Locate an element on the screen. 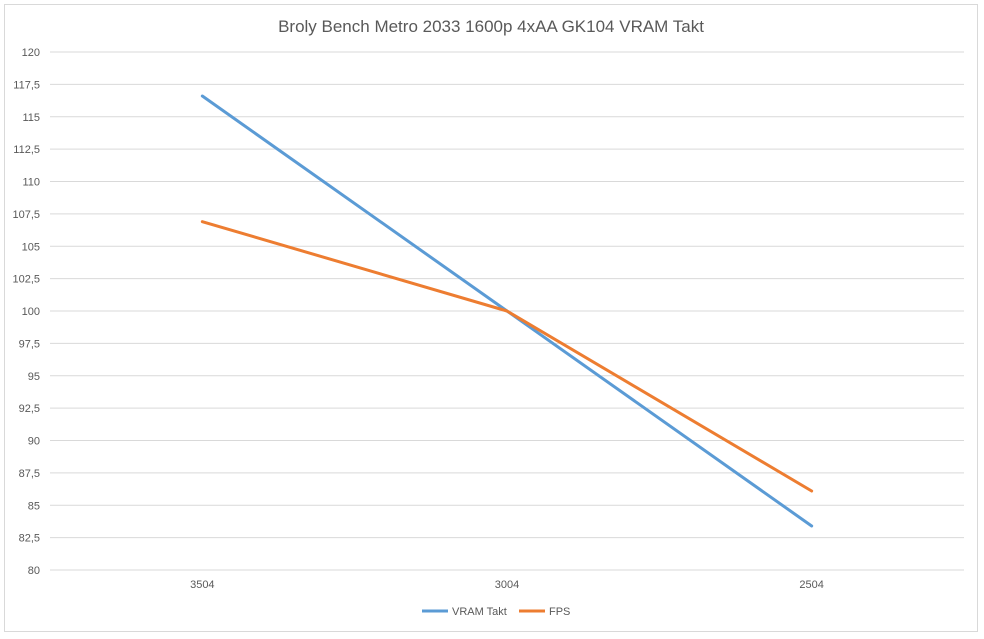  y-tick-label: 115 is located at coordinates (31, 118).